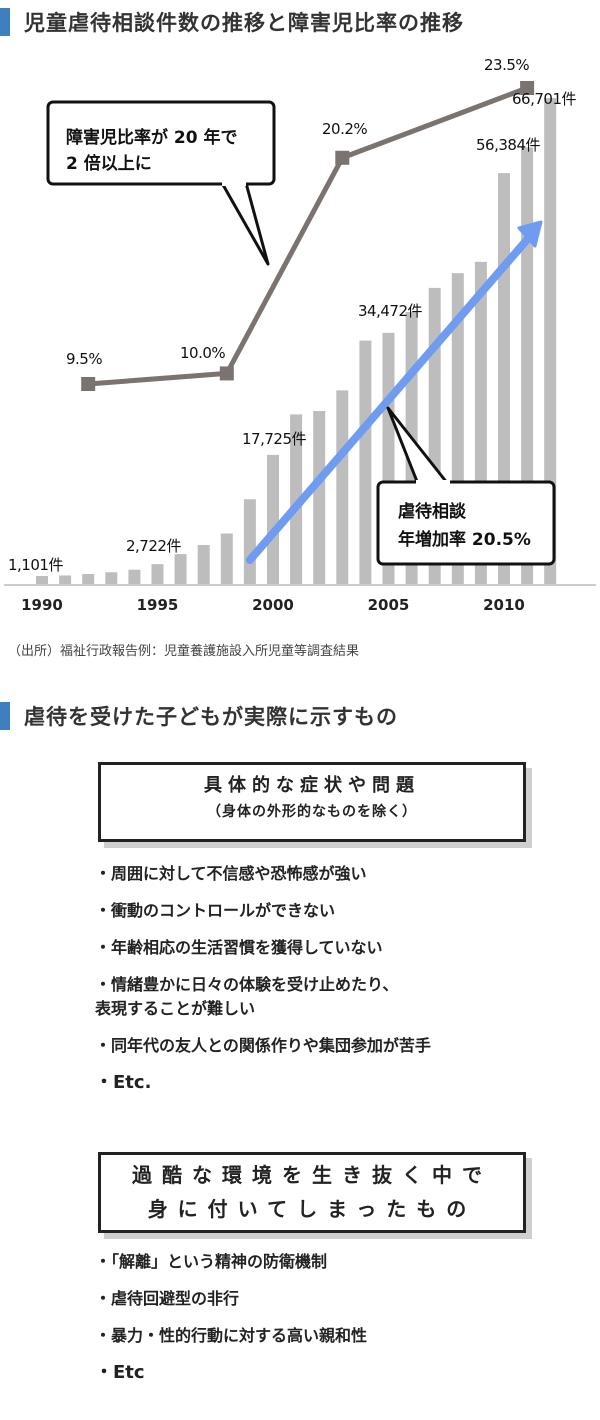 The width and height of the screenshot is (600, 1420). What do you see at coordinates (312, 1192) in the screenshot?
I see `acquired-box: 過酷な環境を生き抜く中で 身に付いてしまったもの` at bounding box center [312, 1192].